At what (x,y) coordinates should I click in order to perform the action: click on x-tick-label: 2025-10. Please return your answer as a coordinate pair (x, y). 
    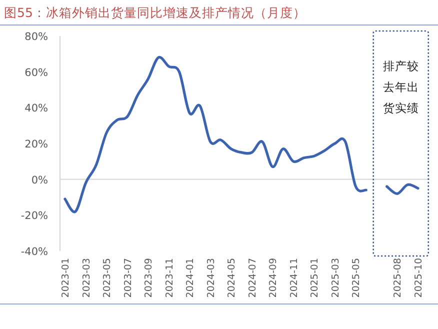
    Looking at the image, I should click on (419, 278).